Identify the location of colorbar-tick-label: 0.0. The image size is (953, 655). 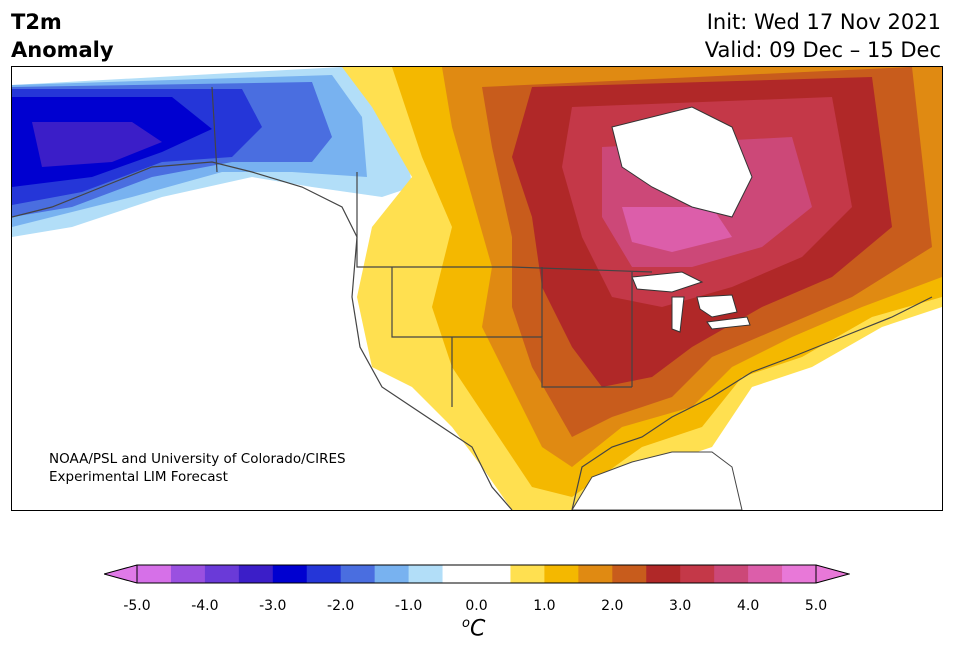
(476, 606).